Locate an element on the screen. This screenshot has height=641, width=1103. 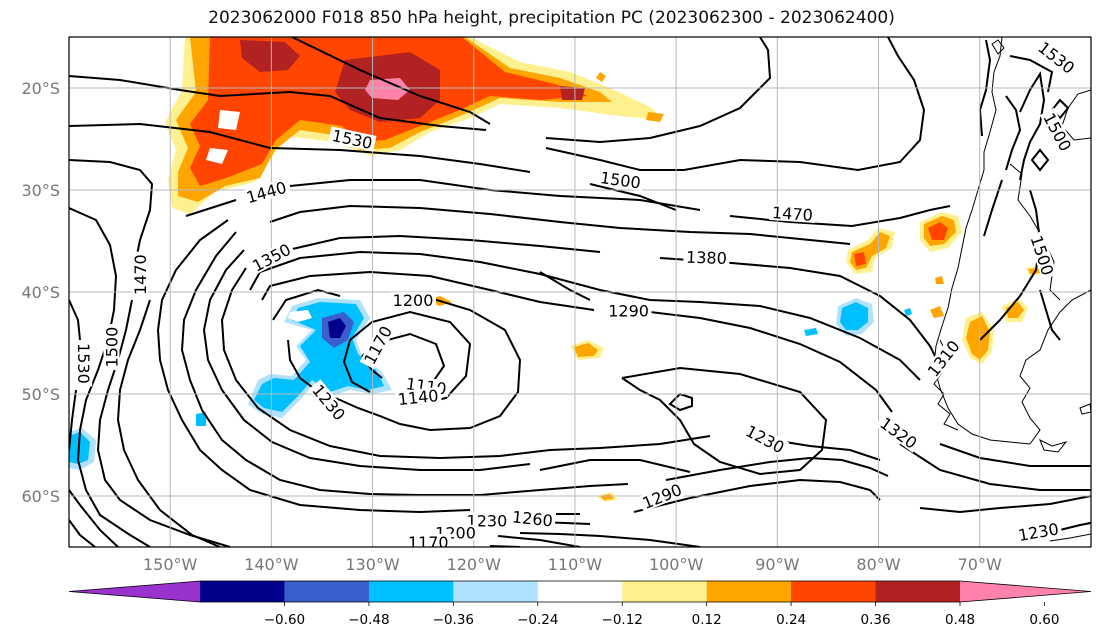
colorbar-tick-label: 0.60 is located at coordinates (1044, 620).